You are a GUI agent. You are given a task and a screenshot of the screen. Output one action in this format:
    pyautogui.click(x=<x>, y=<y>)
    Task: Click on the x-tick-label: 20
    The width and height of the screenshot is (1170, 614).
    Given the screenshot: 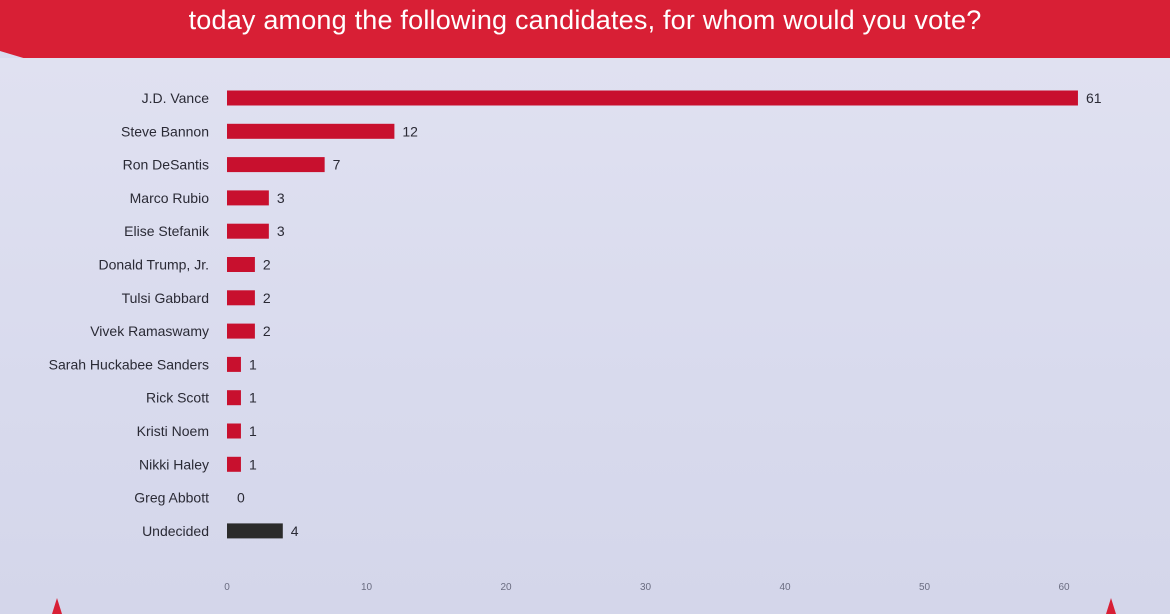 What is the action you would take?
    pyautogui.click(x=506, y=587)
    